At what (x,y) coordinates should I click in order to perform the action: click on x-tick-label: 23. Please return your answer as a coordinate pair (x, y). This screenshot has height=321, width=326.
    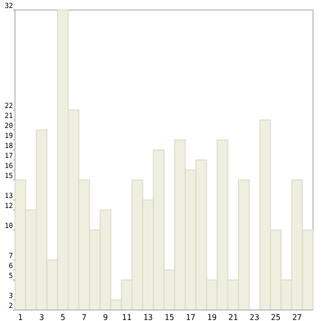
    Looking at the image, I should click on (255, 317).